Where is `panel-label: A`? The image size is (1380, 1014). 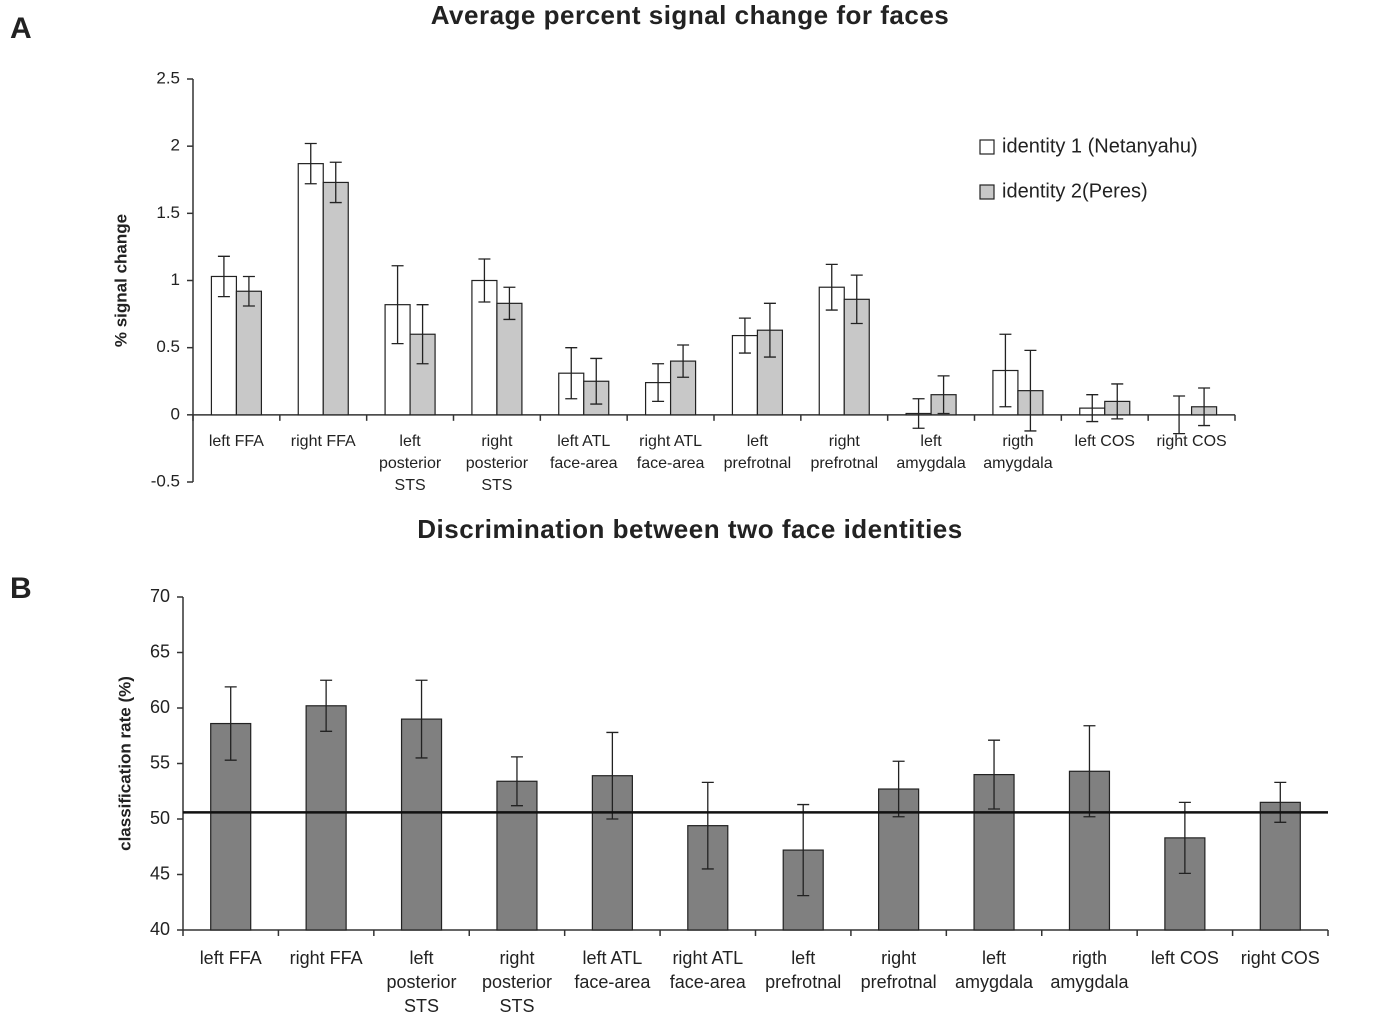
panel-label: A is located at coordinates (21, 28).